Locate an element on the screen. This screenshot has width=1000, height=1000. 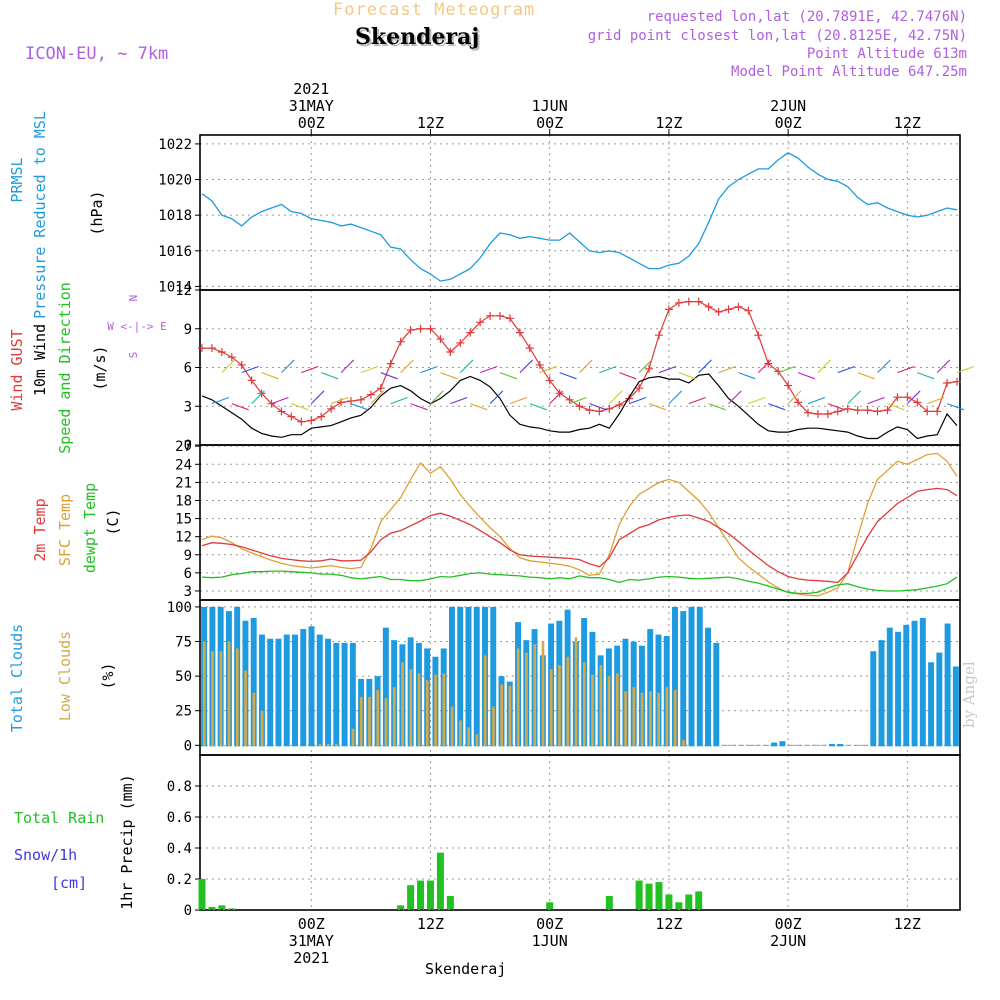
precip-ytick-label: 0 is located at coordinates (188, 911).